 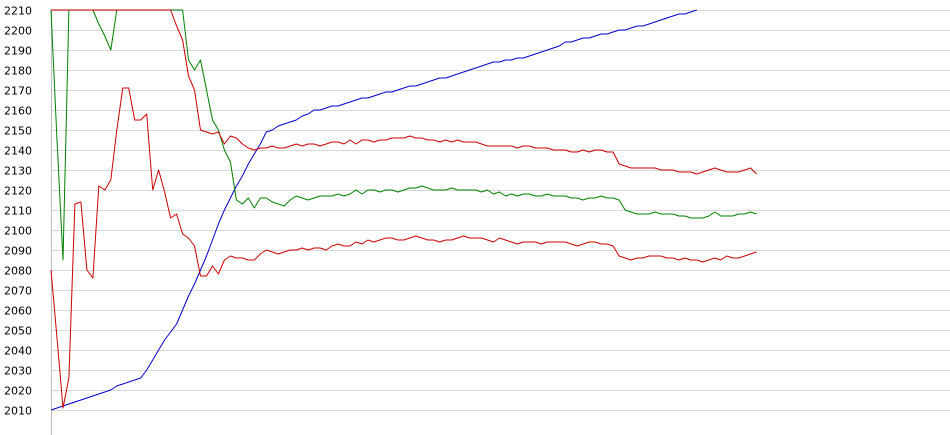 What do you see at coordinates (18, 71) in the screenshot?
I see `y-tick-label: 2180` at bounding box center [18, 71].